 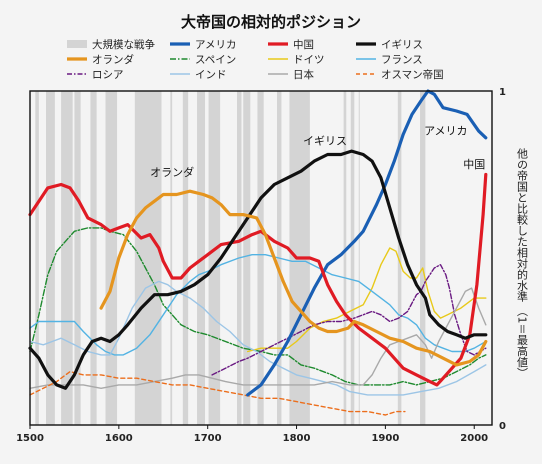 What do you see at coordinates (303, 74) in the screenshot?
I see `legend-label: 日本` at bounding box center [303, 74].